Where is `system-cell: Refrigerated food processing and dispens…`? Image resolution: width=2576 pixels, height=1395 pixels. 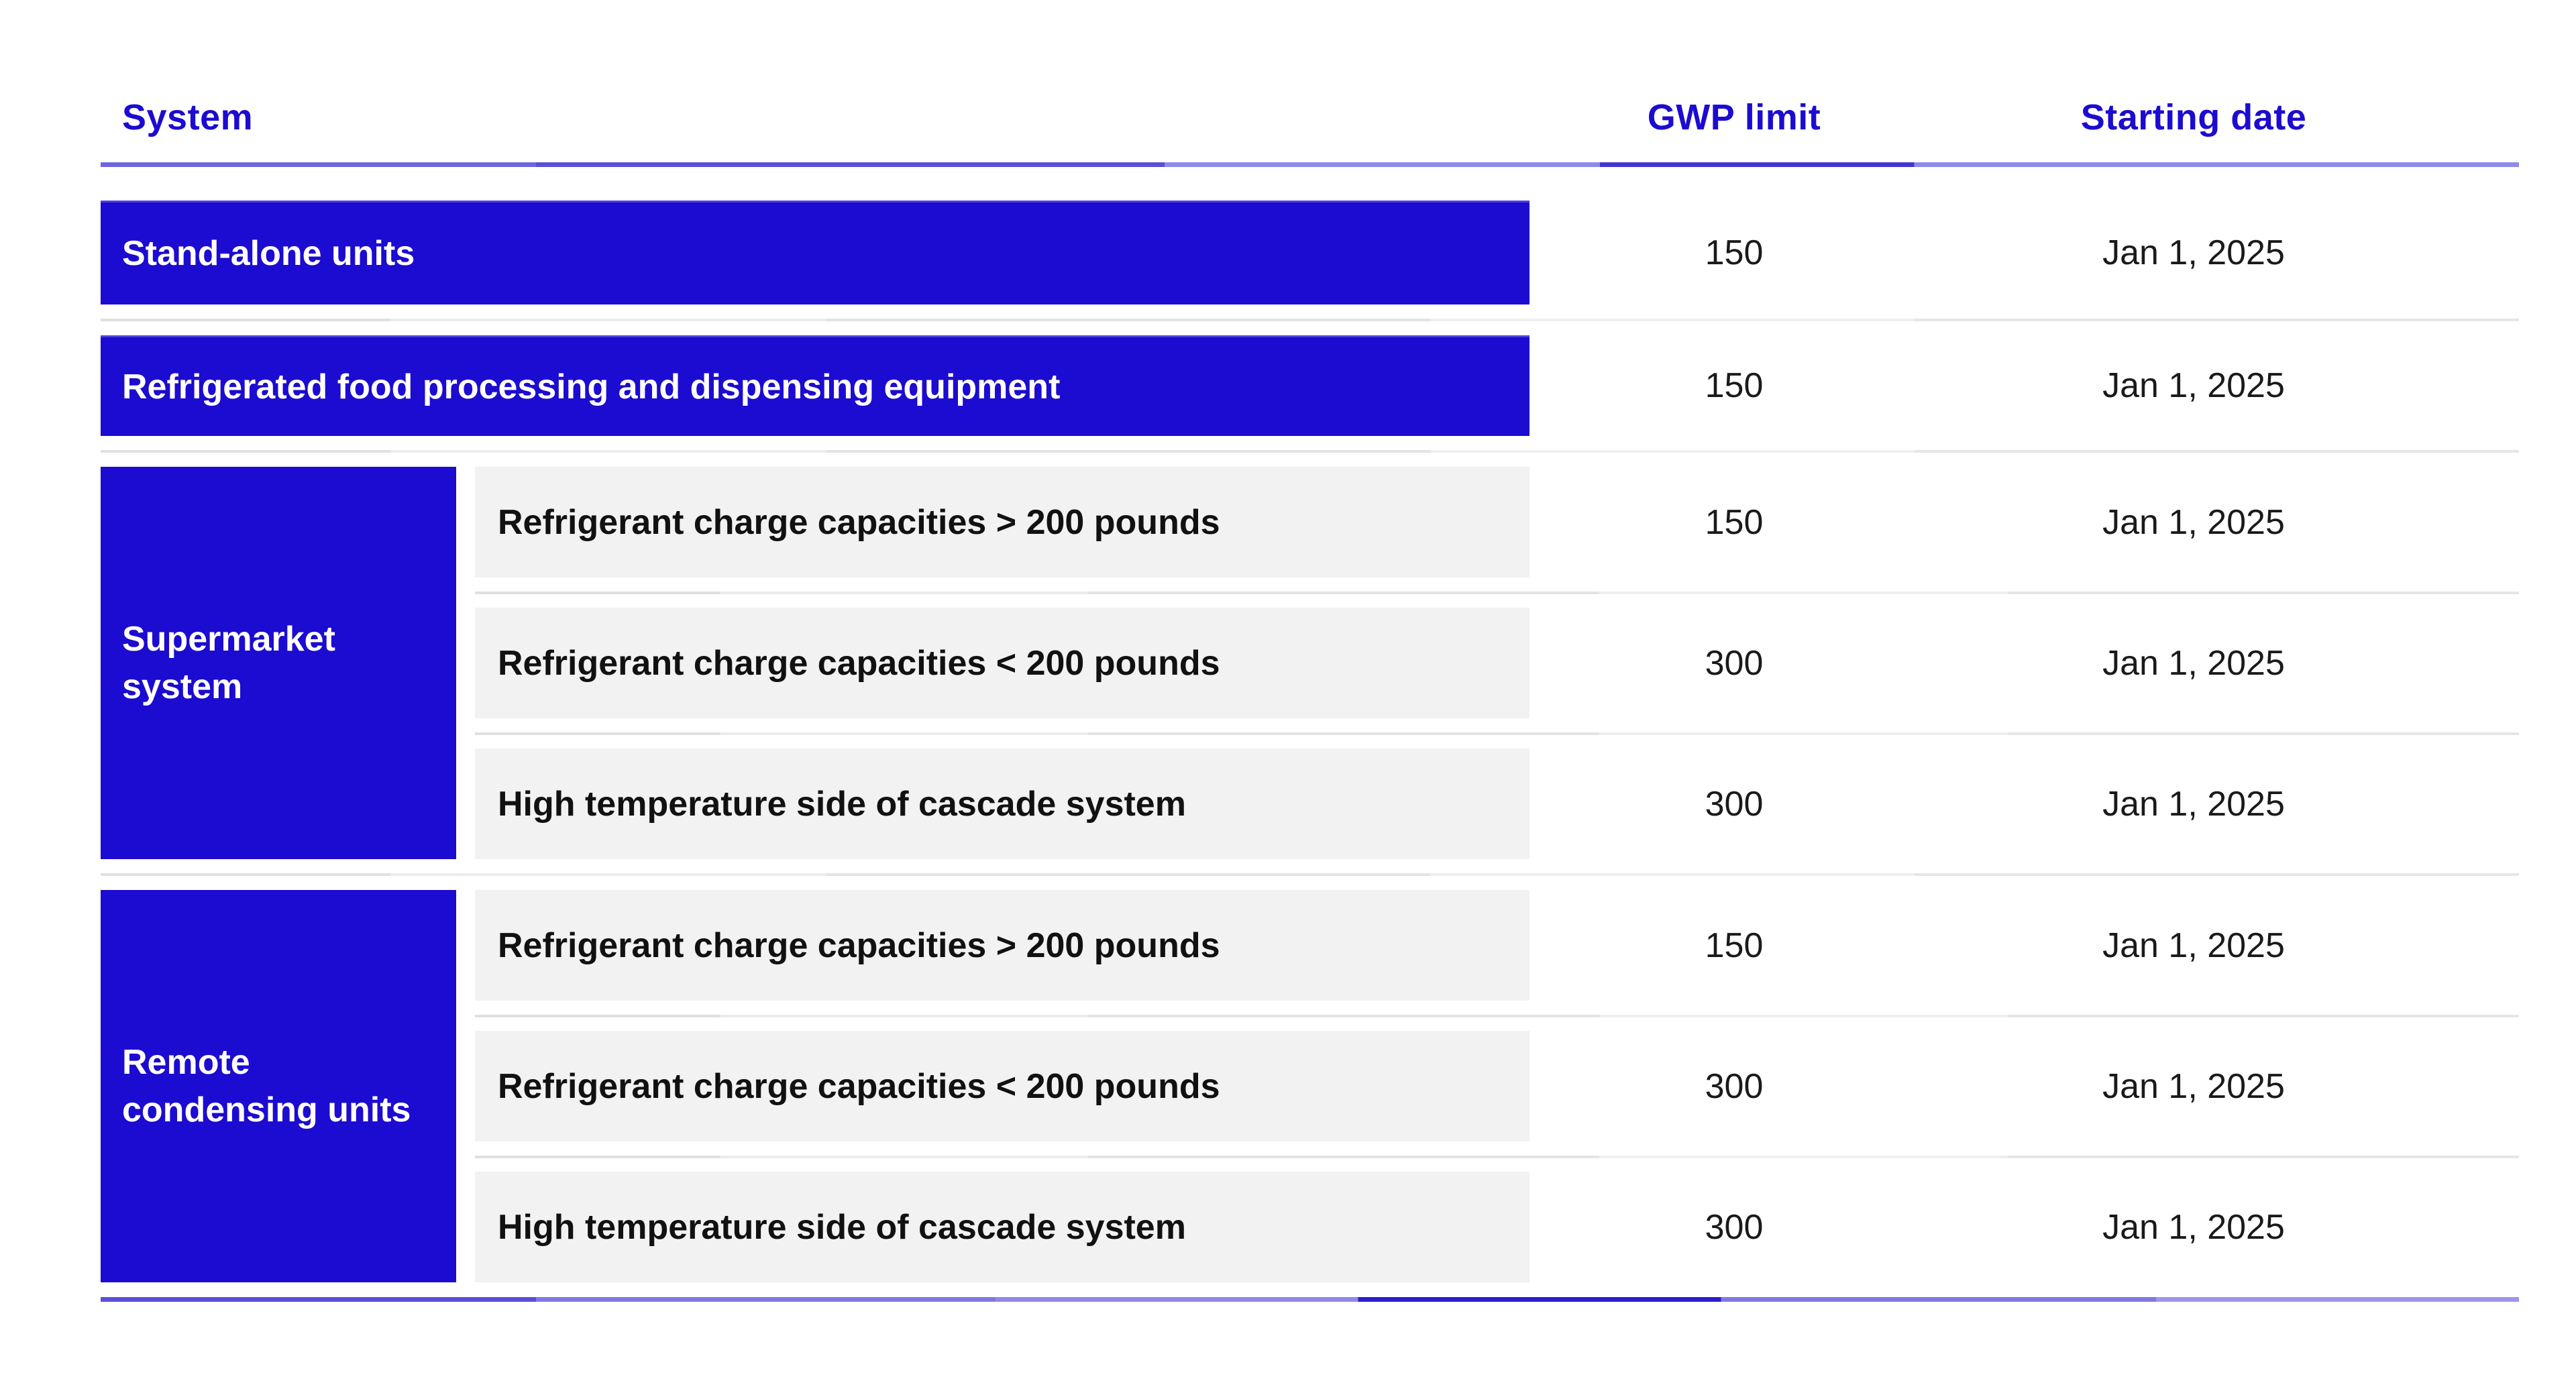
system-cell: Refrigerated food processing and dispens… is located at coordinates (815, 385).